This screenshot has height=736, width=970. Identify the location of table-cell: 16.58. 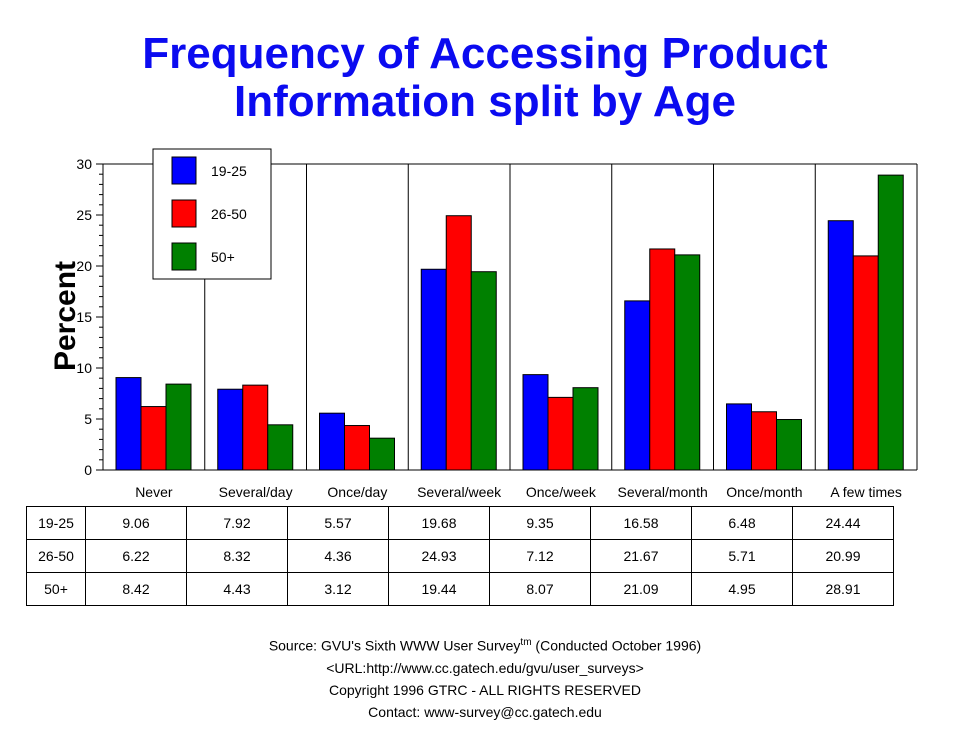
(641, 523).